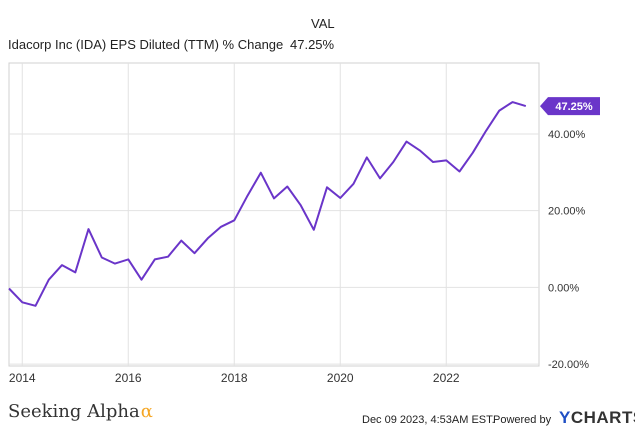 The width and height of the screenshot is (635, 435). Describe the element at coordinates (567, 135) in the screenshot. I see `y-tick-label: 40.00%` at that location.